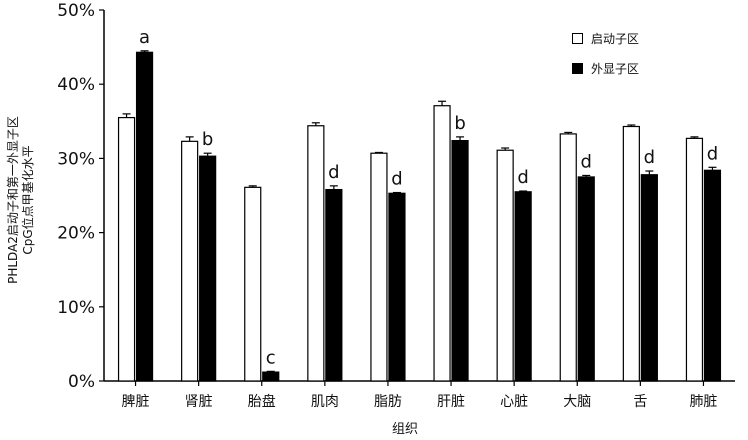 The image size is (748, 440). I want to click on y-axis-title: PHLDA2启动子和第一外显子区 CpG位点甲基化水平, so click(21, 200).